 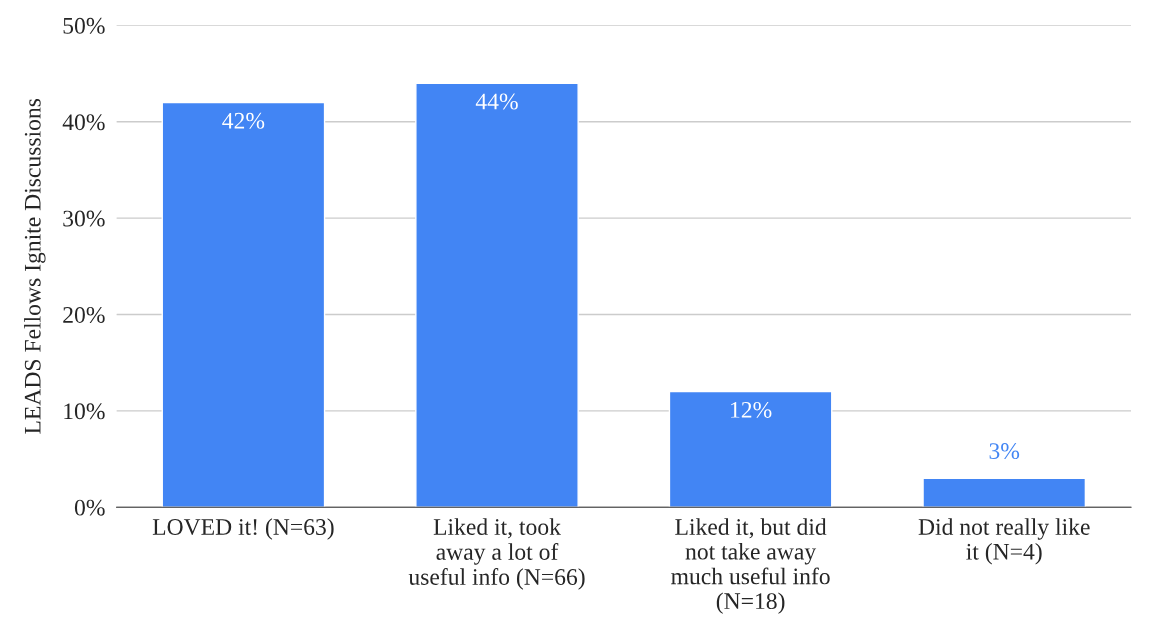 What do you see at coordinates (496, 101) in the screenshot?
I see `data-label: 44%` at bounding box center [496, 101].